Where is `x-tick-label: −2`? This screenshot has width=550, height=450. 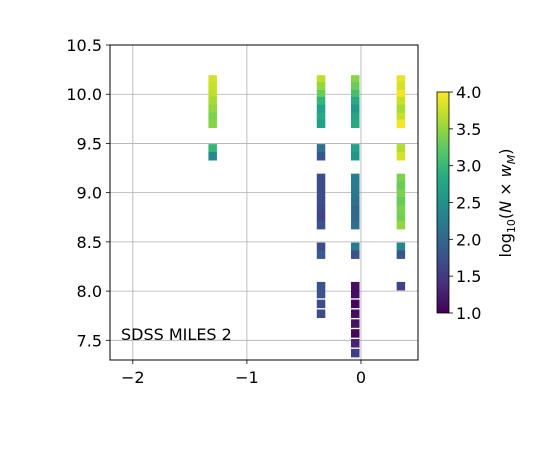
x-tick-label: −2 is located at coordinates (133, 377).